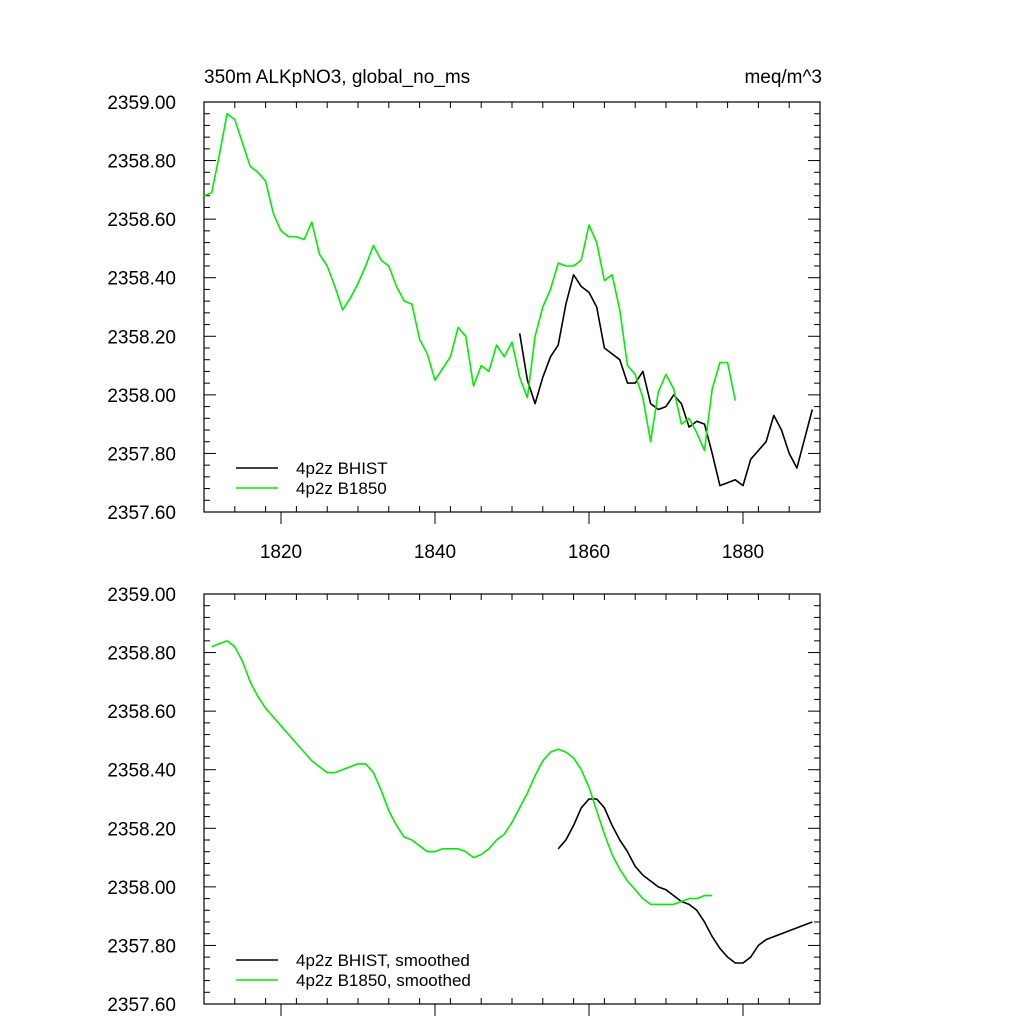 The height and width of the screenshot is (1024, 1024). What do you see at coordinates (462, 773) in the screenshot?
I see `bottom-series-line-b1850` at bounding box center [462, 773].